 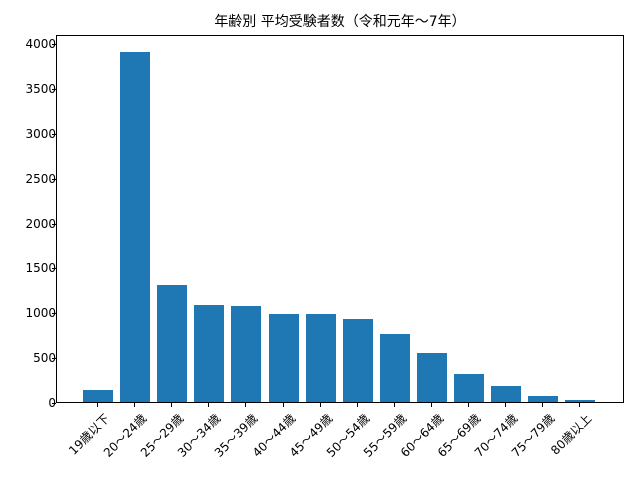 I want to click on y-tick-label: 2000, so click(x=40, y=223).